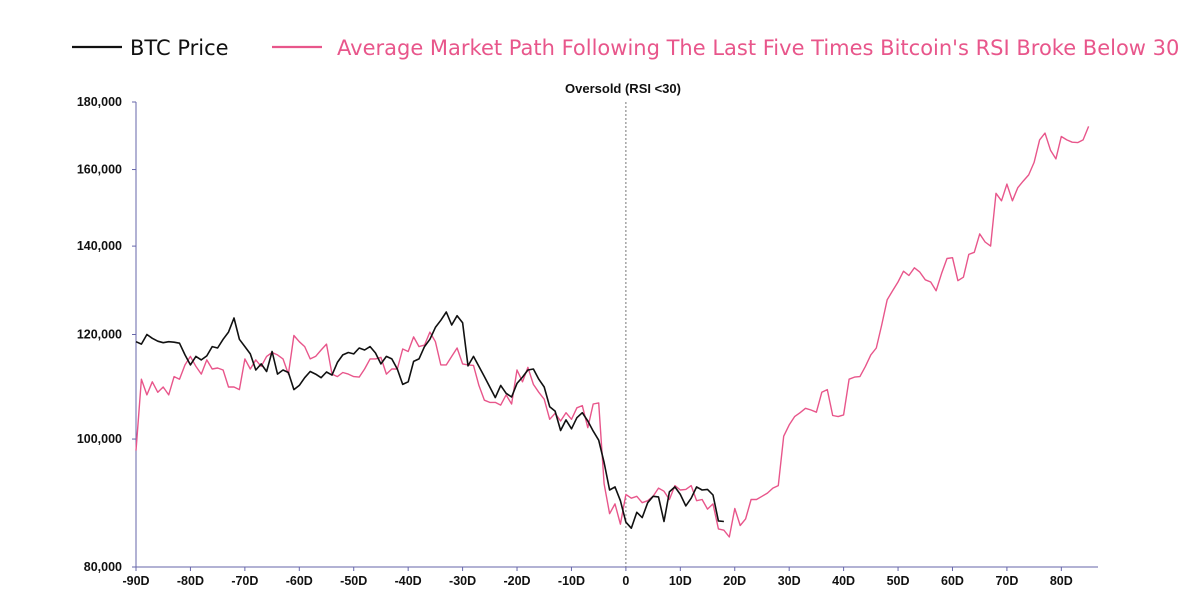 Image resolution: width=1200 pixels, height=599 pixels. Describe the element at coordinates (99, 439) in the screenshot. I see `y-tick-label: 100,000` at that location.